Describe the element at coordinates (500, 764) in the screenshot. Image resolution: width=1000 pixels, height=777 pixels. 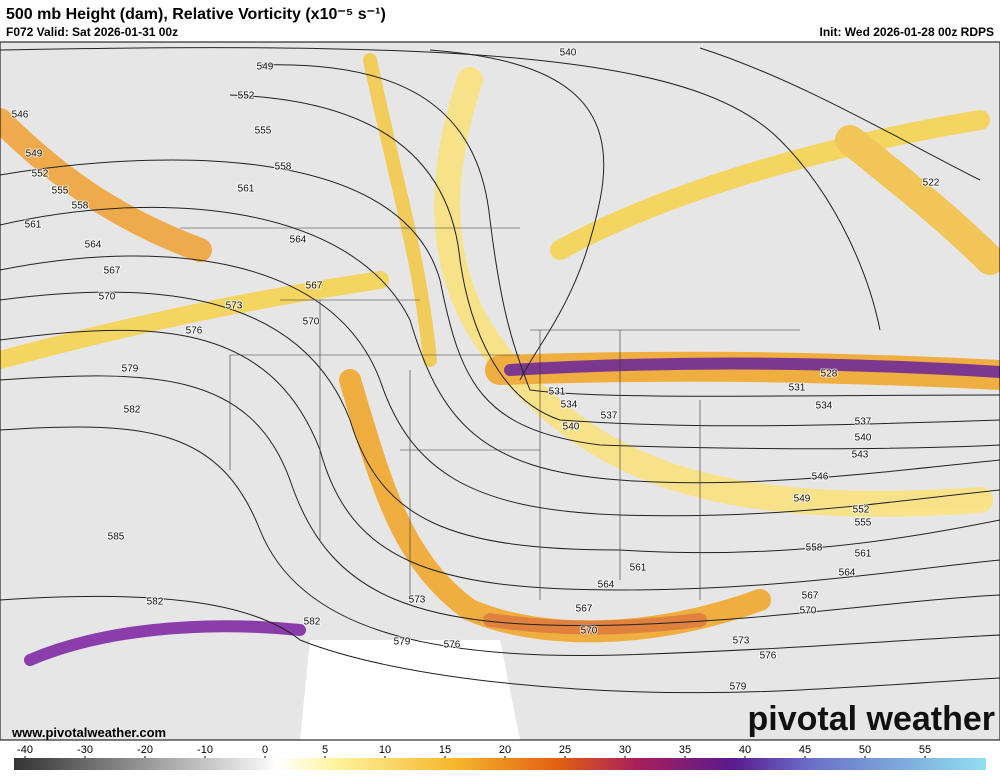
I see `colorbar` at that location.